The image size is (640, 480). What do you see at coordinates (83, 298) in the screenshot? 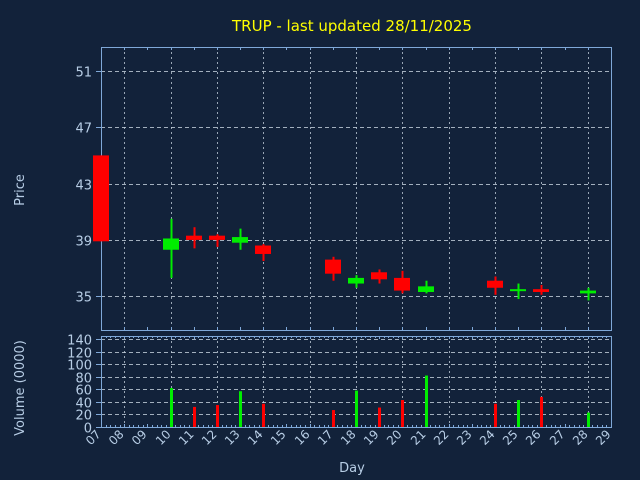
I see `price-tick-label: 35` at bounding box center [83, 298].